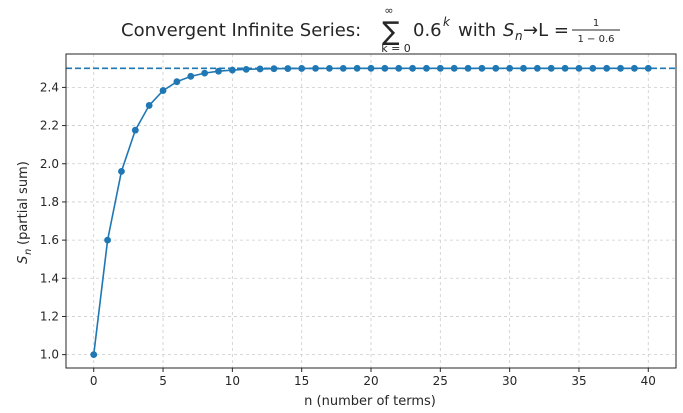  Describe the element at coordinates (301, 381) in the screenshot. I see `x-tick-label: 15` at that location.